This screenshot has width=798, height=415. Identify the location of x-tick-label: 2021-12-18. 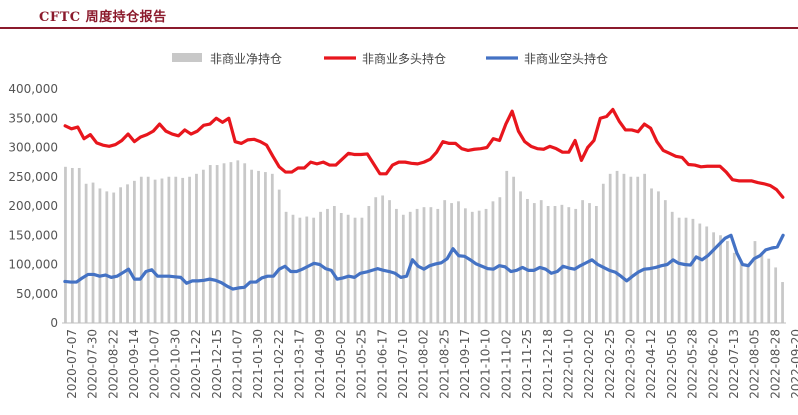
(548, 364).